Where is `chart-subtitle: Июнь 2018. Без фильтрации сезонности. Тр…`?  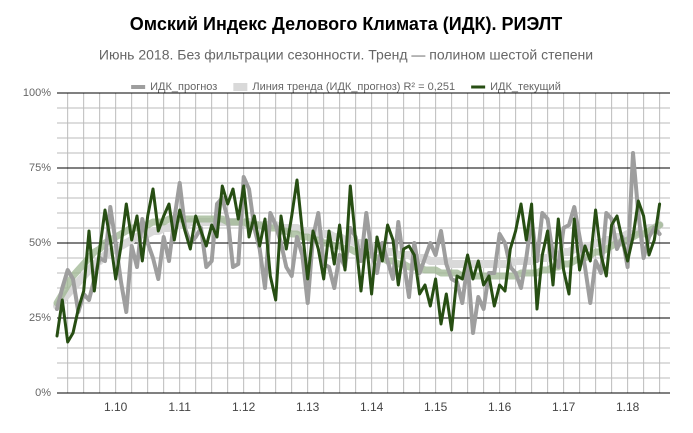
chart-subtitle: Июнь 2018. Без фильтрации сезонности. Тр… is located at coordinates (346, 55).